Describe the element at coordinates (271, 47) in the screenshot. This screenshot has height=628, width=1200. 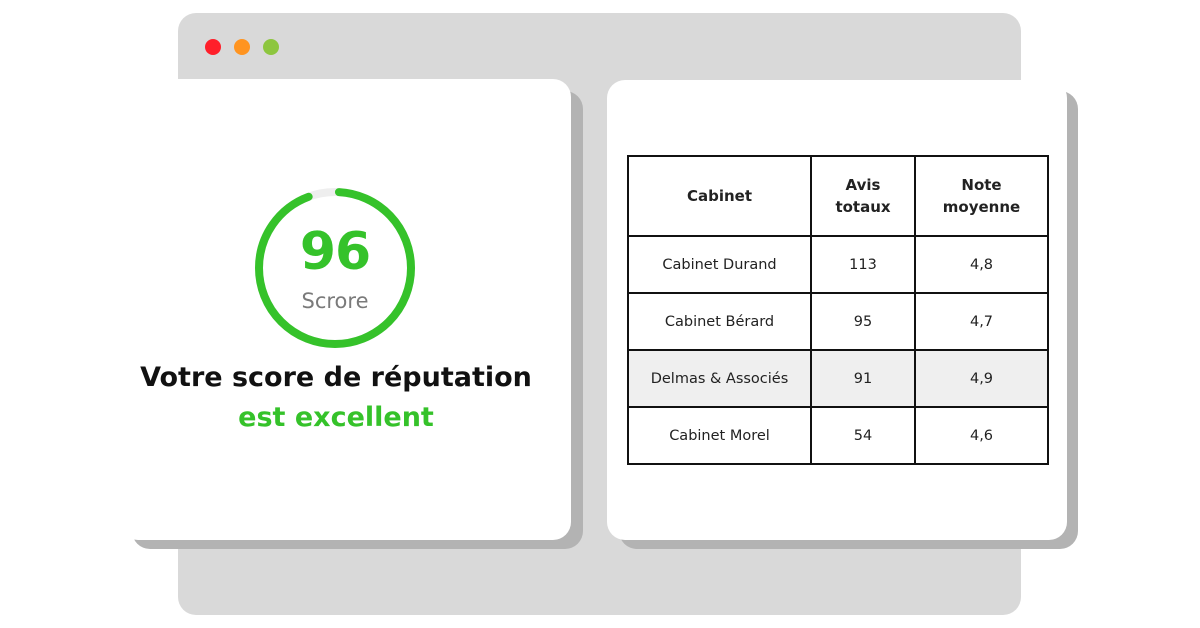
I see `maximize-window-dot` at that location.